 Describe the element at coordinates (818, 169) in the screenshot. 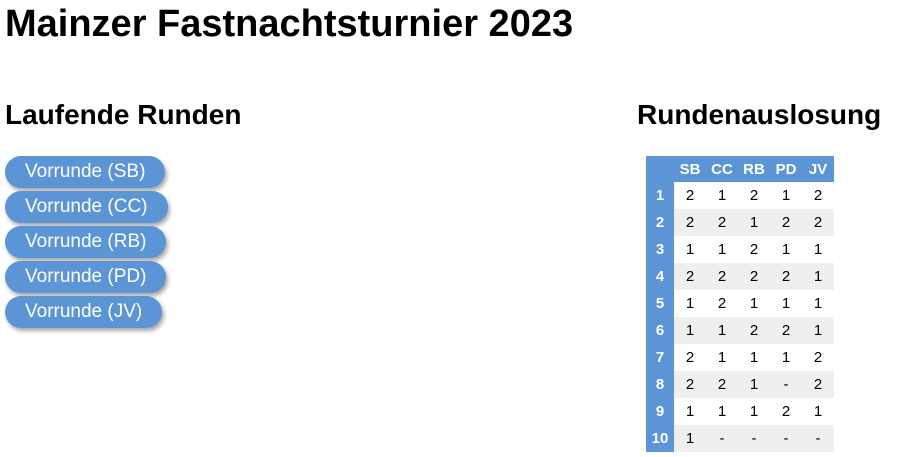

I see `draw-column-header: JV` at that location.